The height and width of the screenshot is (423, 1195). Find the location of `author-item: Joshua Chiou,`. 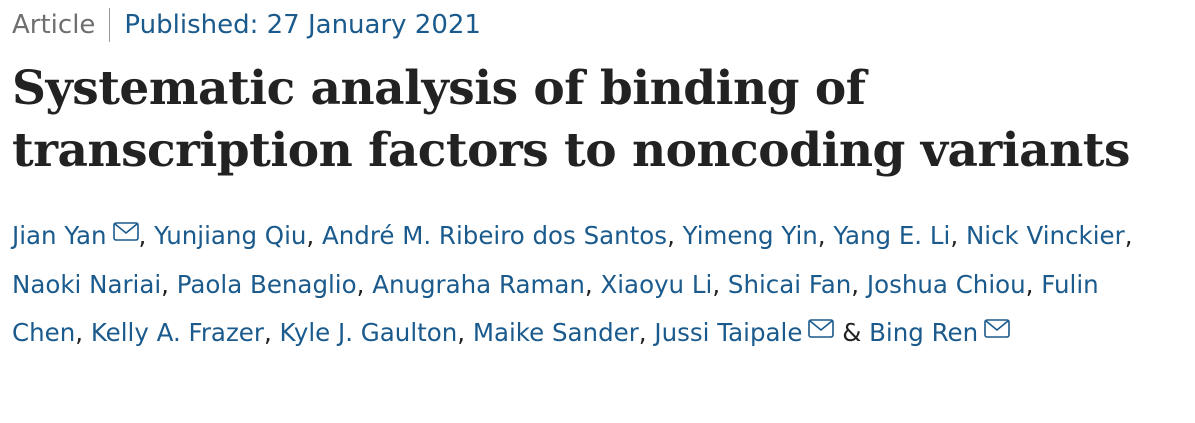

author-item: Joshua Chiou, is located at coordinates (954, 284).